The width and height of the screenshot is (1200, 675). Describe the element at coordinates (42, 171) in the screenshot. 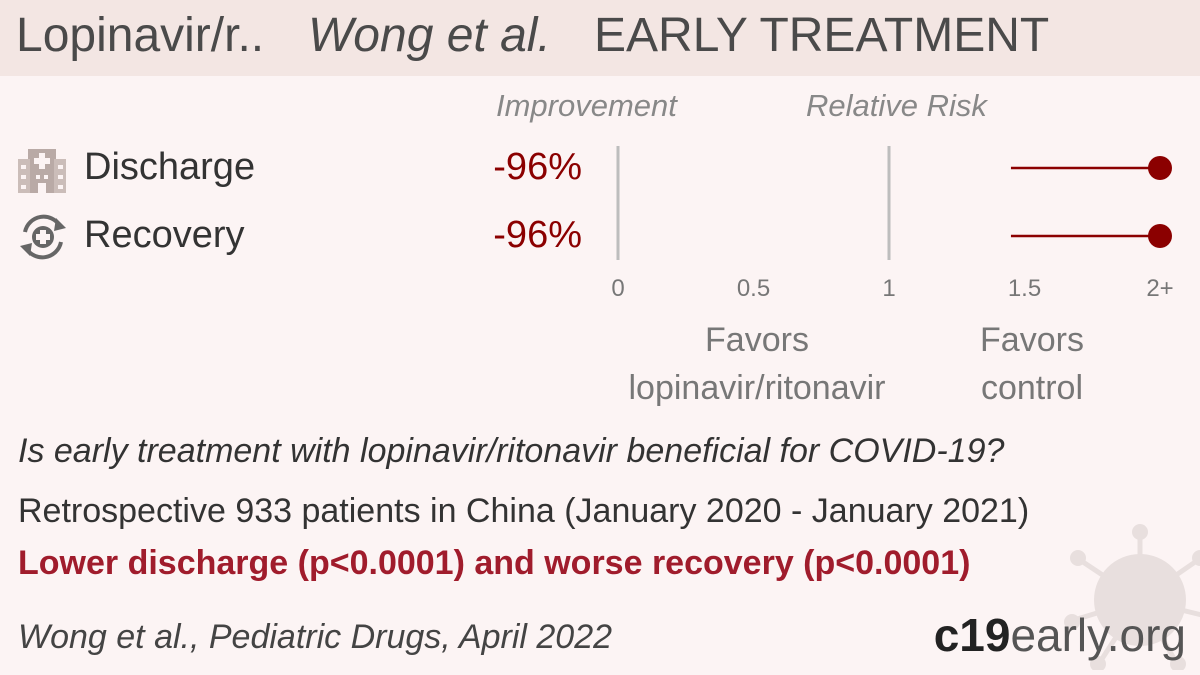

I see `hospital-icon` at that location.